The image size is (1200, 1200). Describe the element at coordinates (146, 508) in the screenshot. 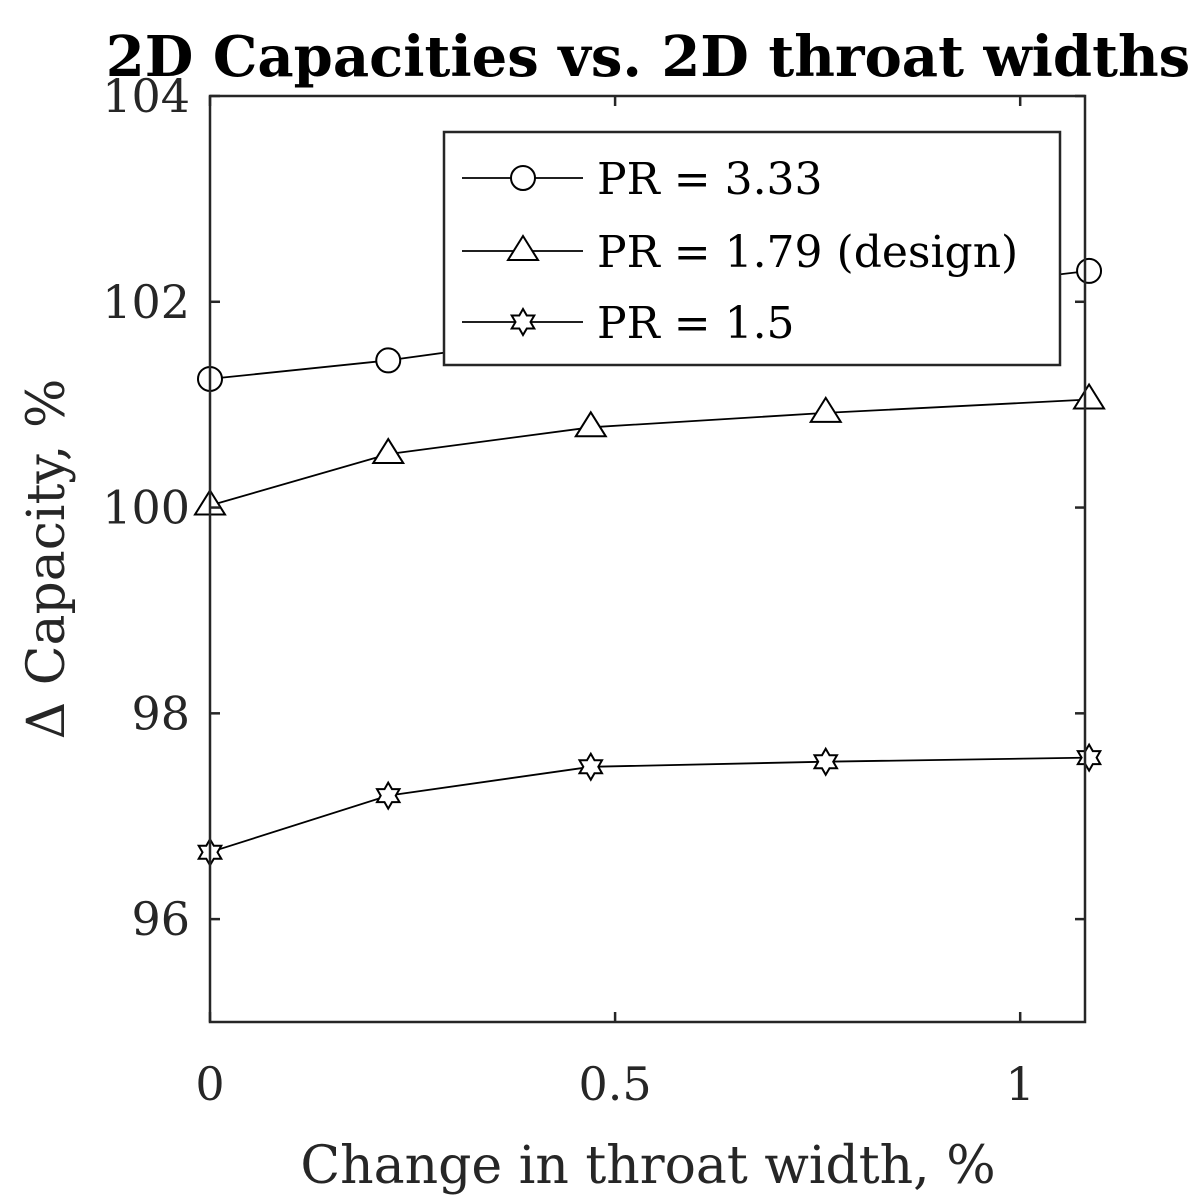

I see `y-tick-label: 100` at that location.